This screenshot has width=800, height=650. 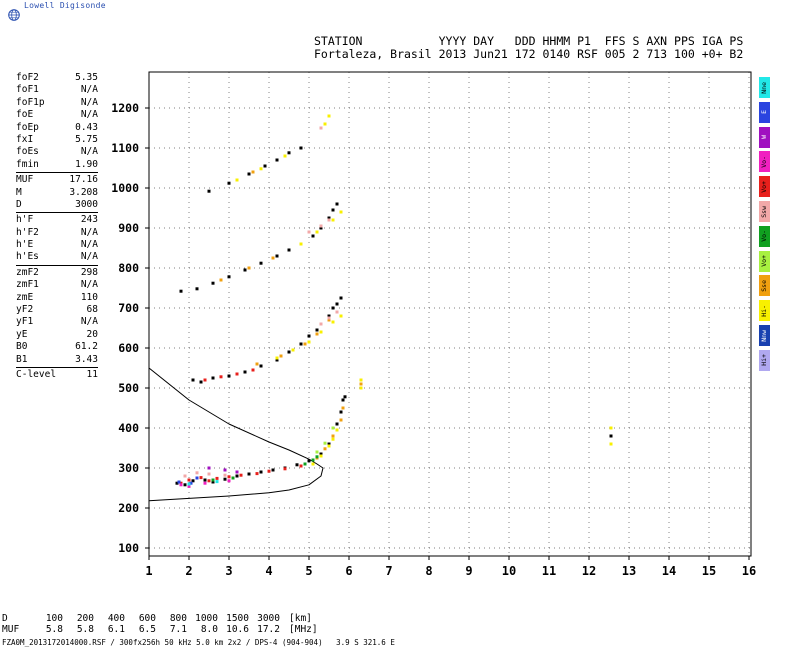 What do you see at coordinates (57, 273) in the screenshot?
I see `param-row-zmF2: zmF2 298` at bounding box center [57, 273].